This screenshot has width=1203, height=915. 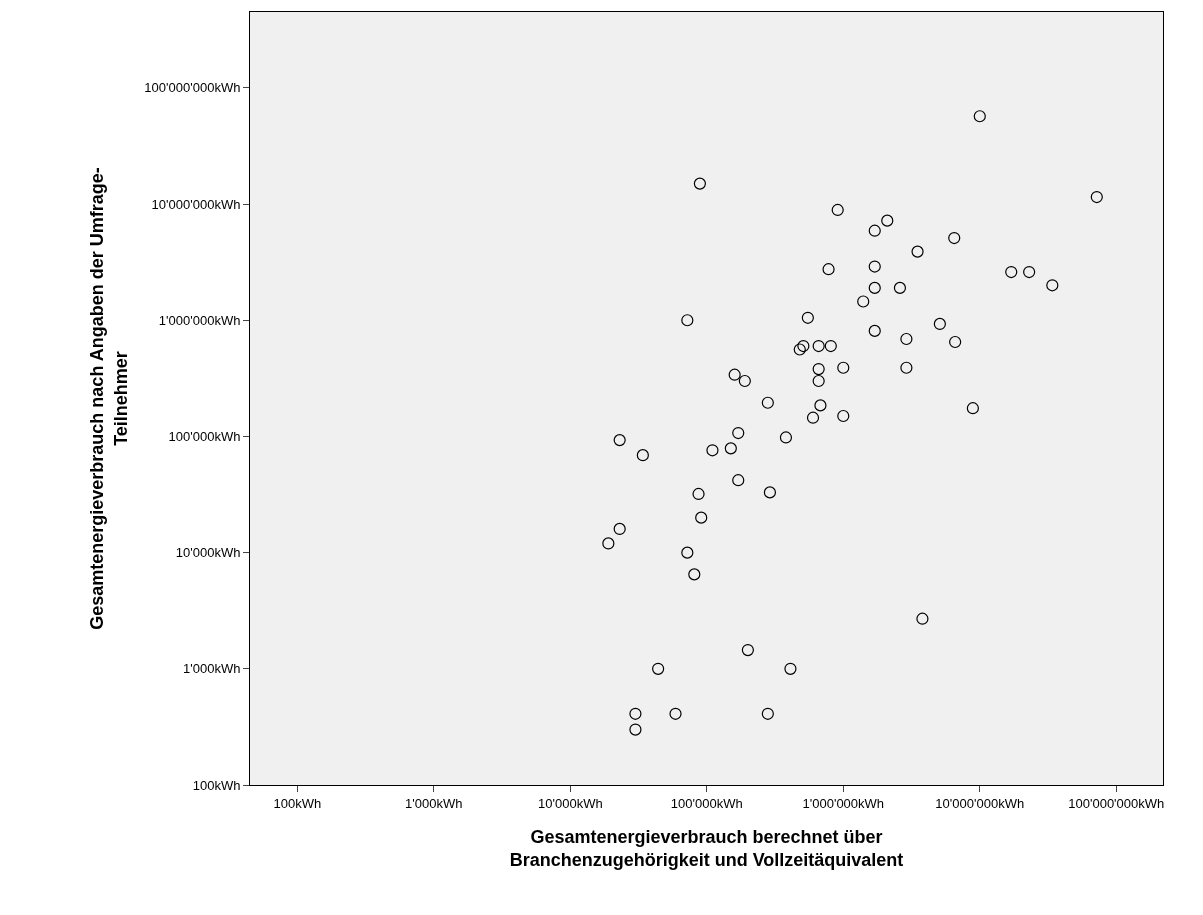 What do you see at coordinates (1116, 803) in the screenshot?
I see `x-tick-label: 100'000'000kWh` at bounding box center [1116, 803].